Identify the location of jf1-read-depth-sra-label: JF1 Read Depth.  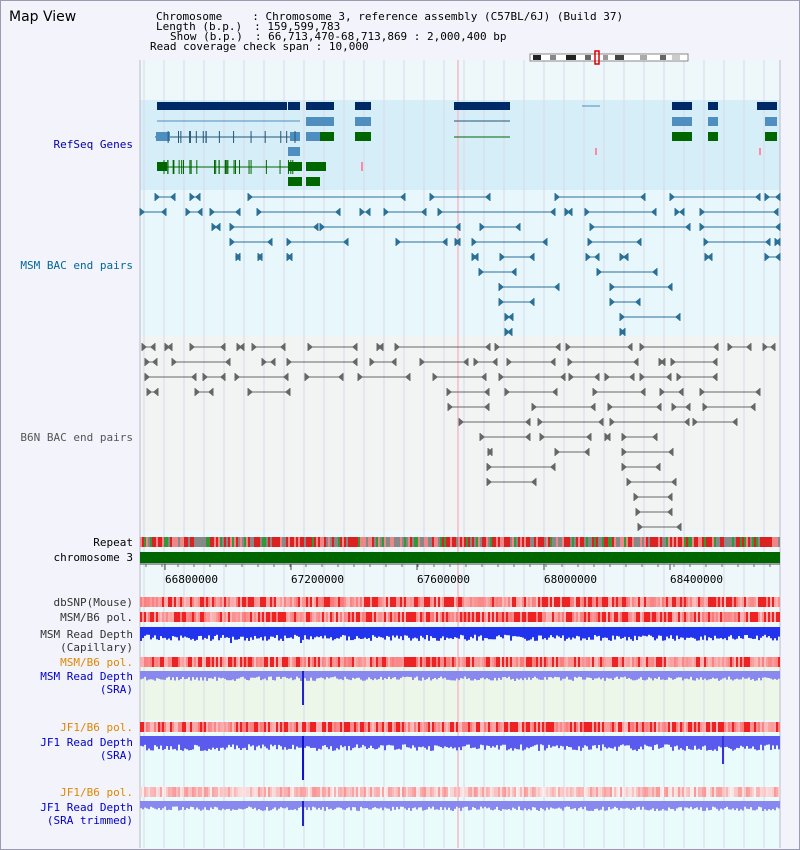
(86, 742).